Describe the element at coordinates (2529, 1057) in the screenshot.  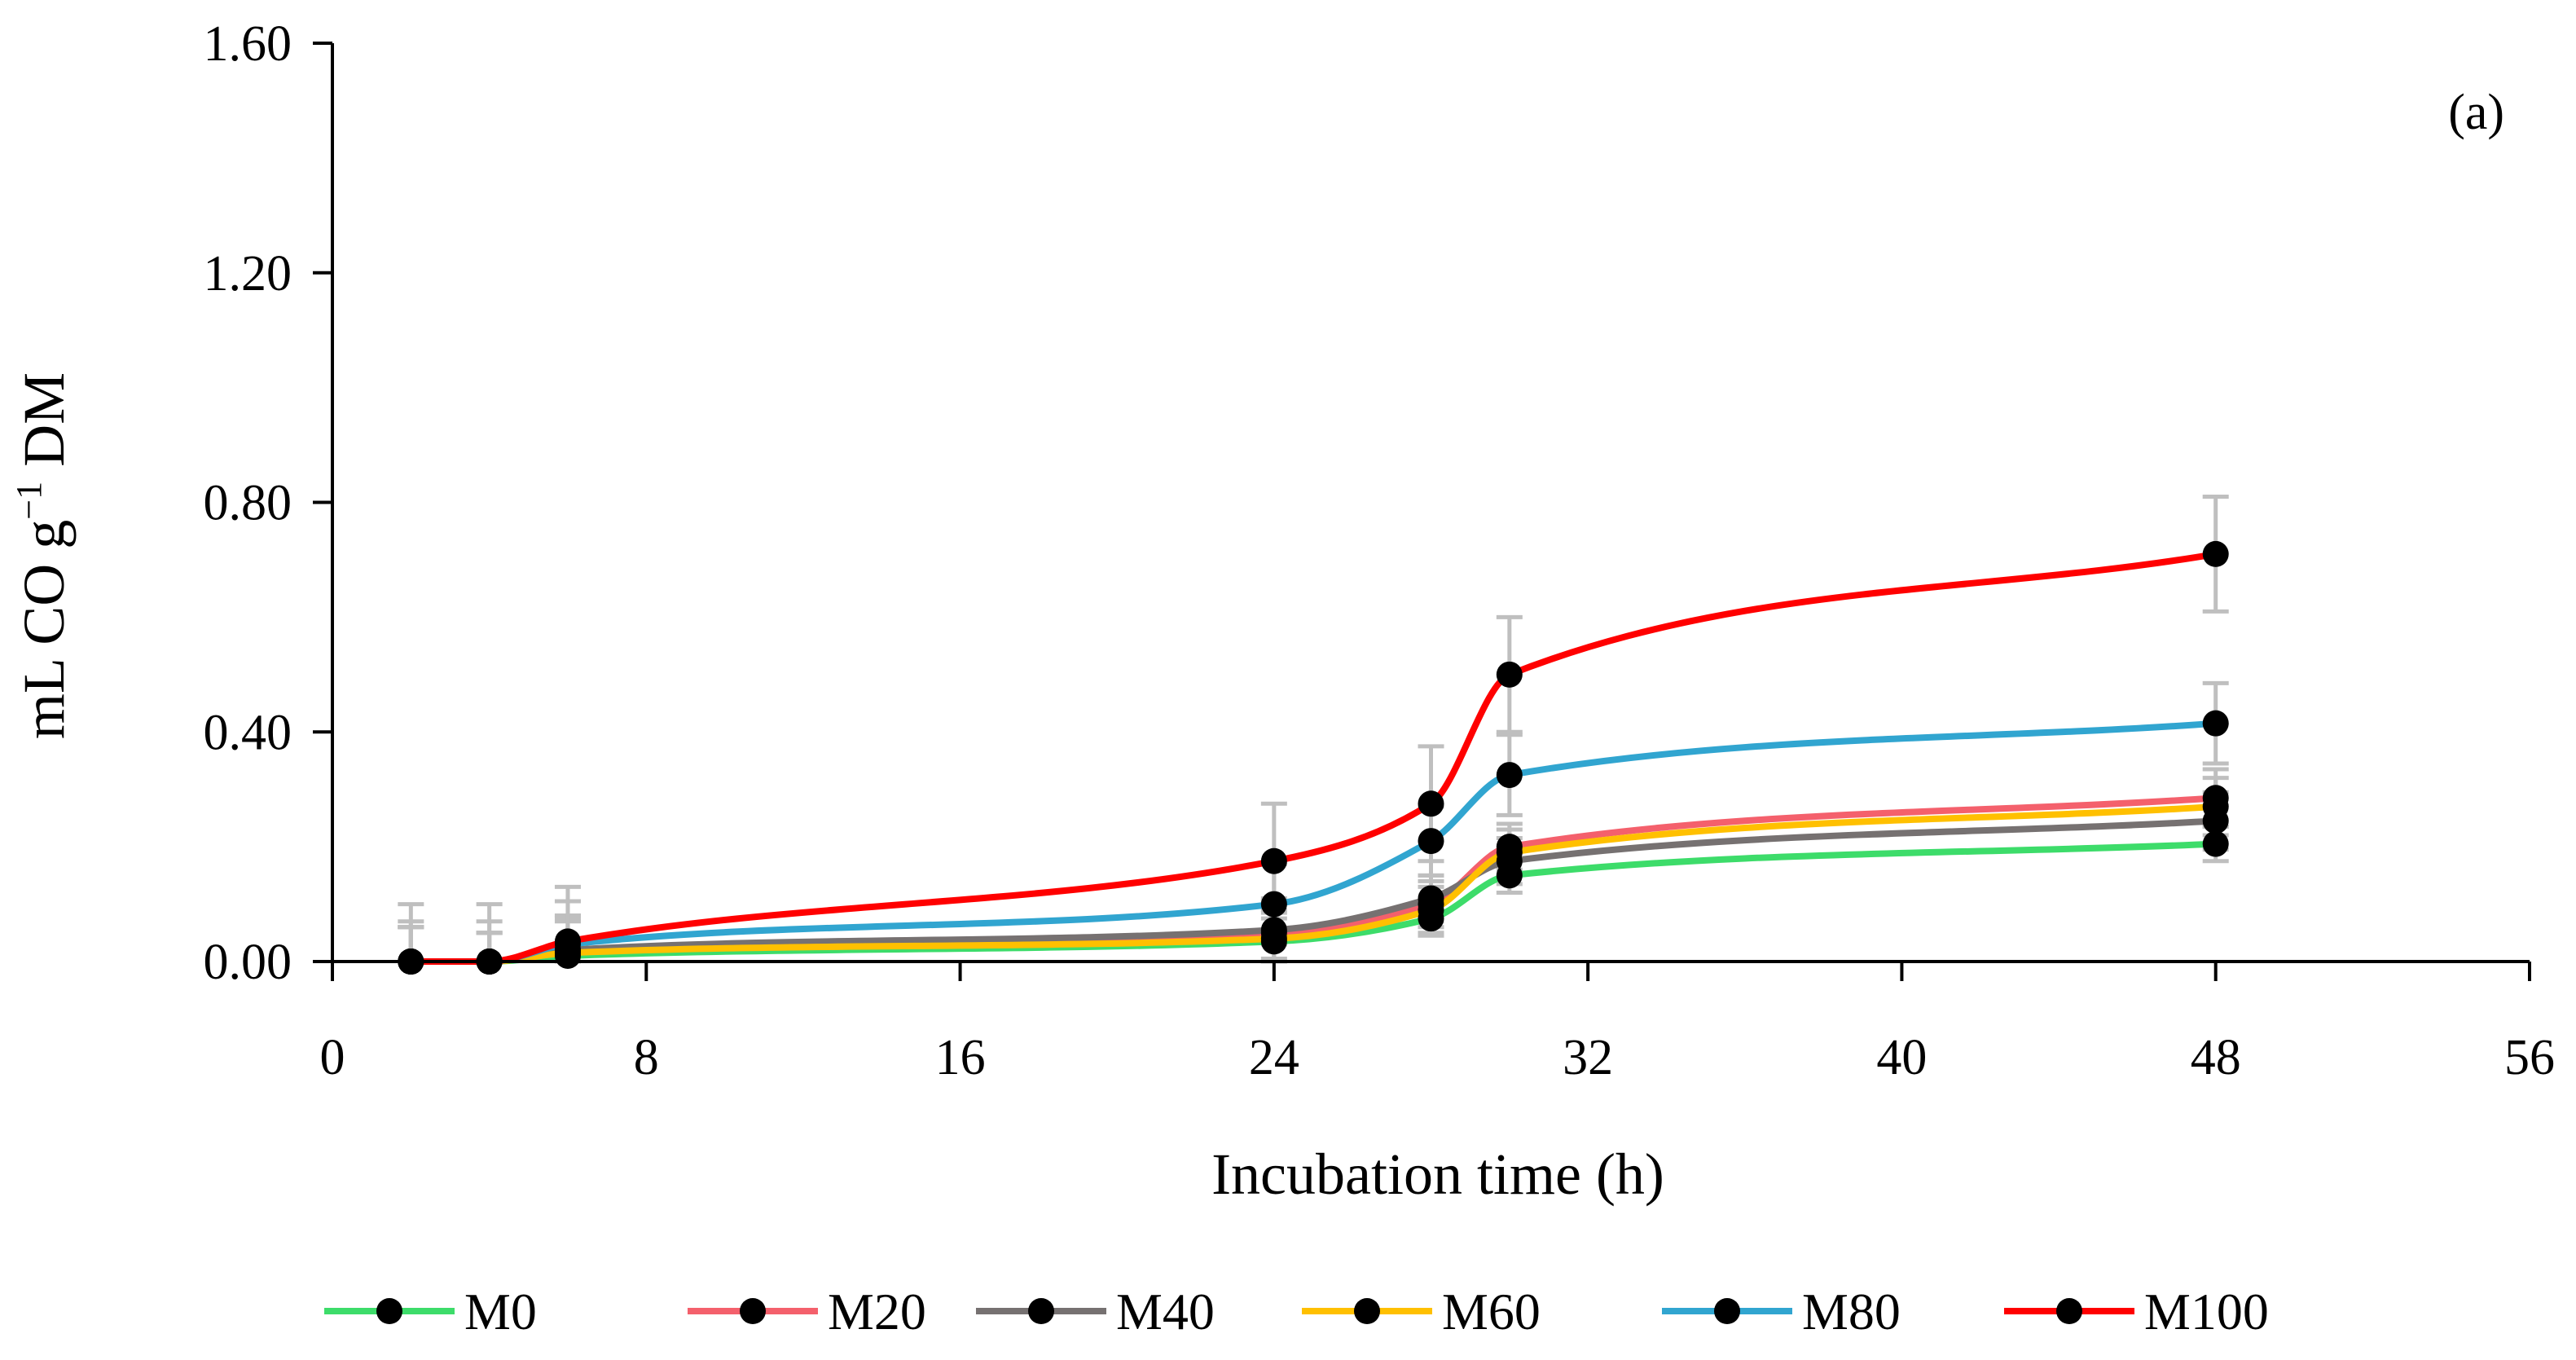
I see `x-tick-label: 56` at that location.